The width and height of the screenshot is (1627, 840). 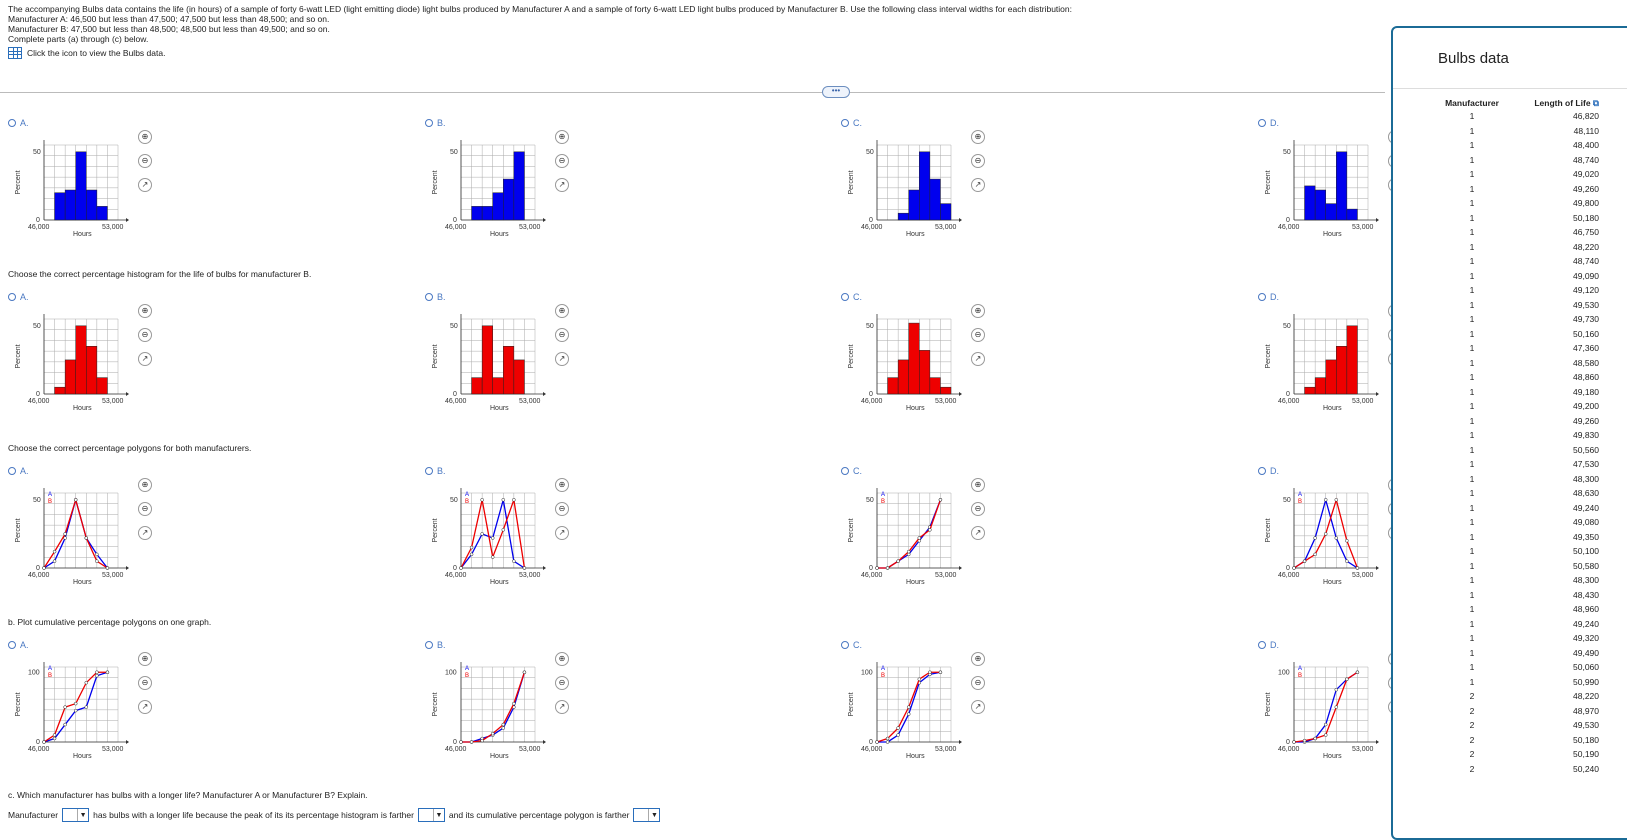 I want to click on option-b-row-2: B. 50 0 46,000 53,000 Hours Percent ⊕ ⊖ ↗, so click(x=510, y=362).